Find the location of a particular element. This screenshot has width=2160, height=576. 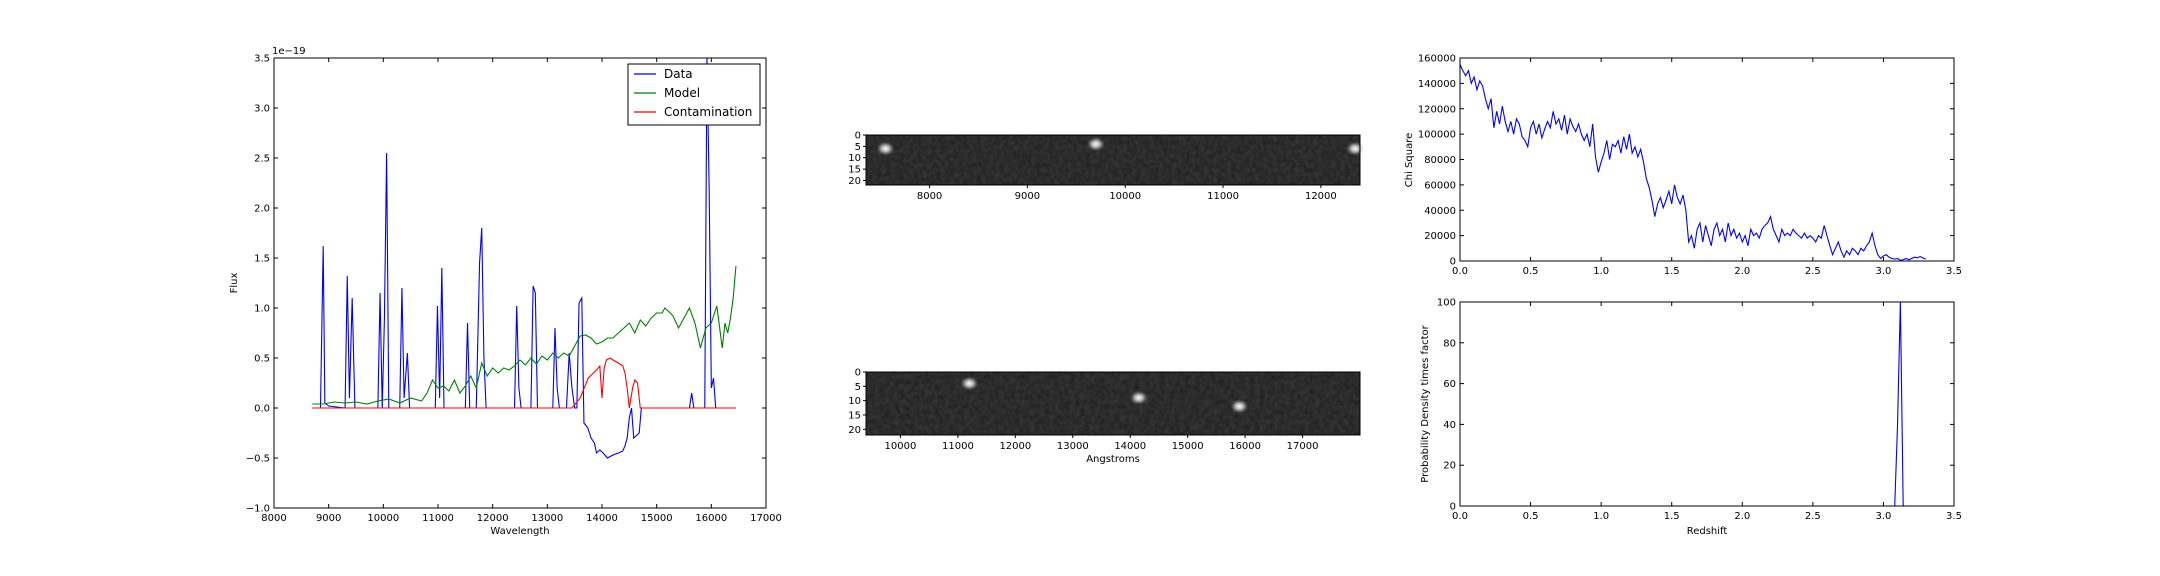

y-tick-label: 100 is located at coordinates (1446, 303).